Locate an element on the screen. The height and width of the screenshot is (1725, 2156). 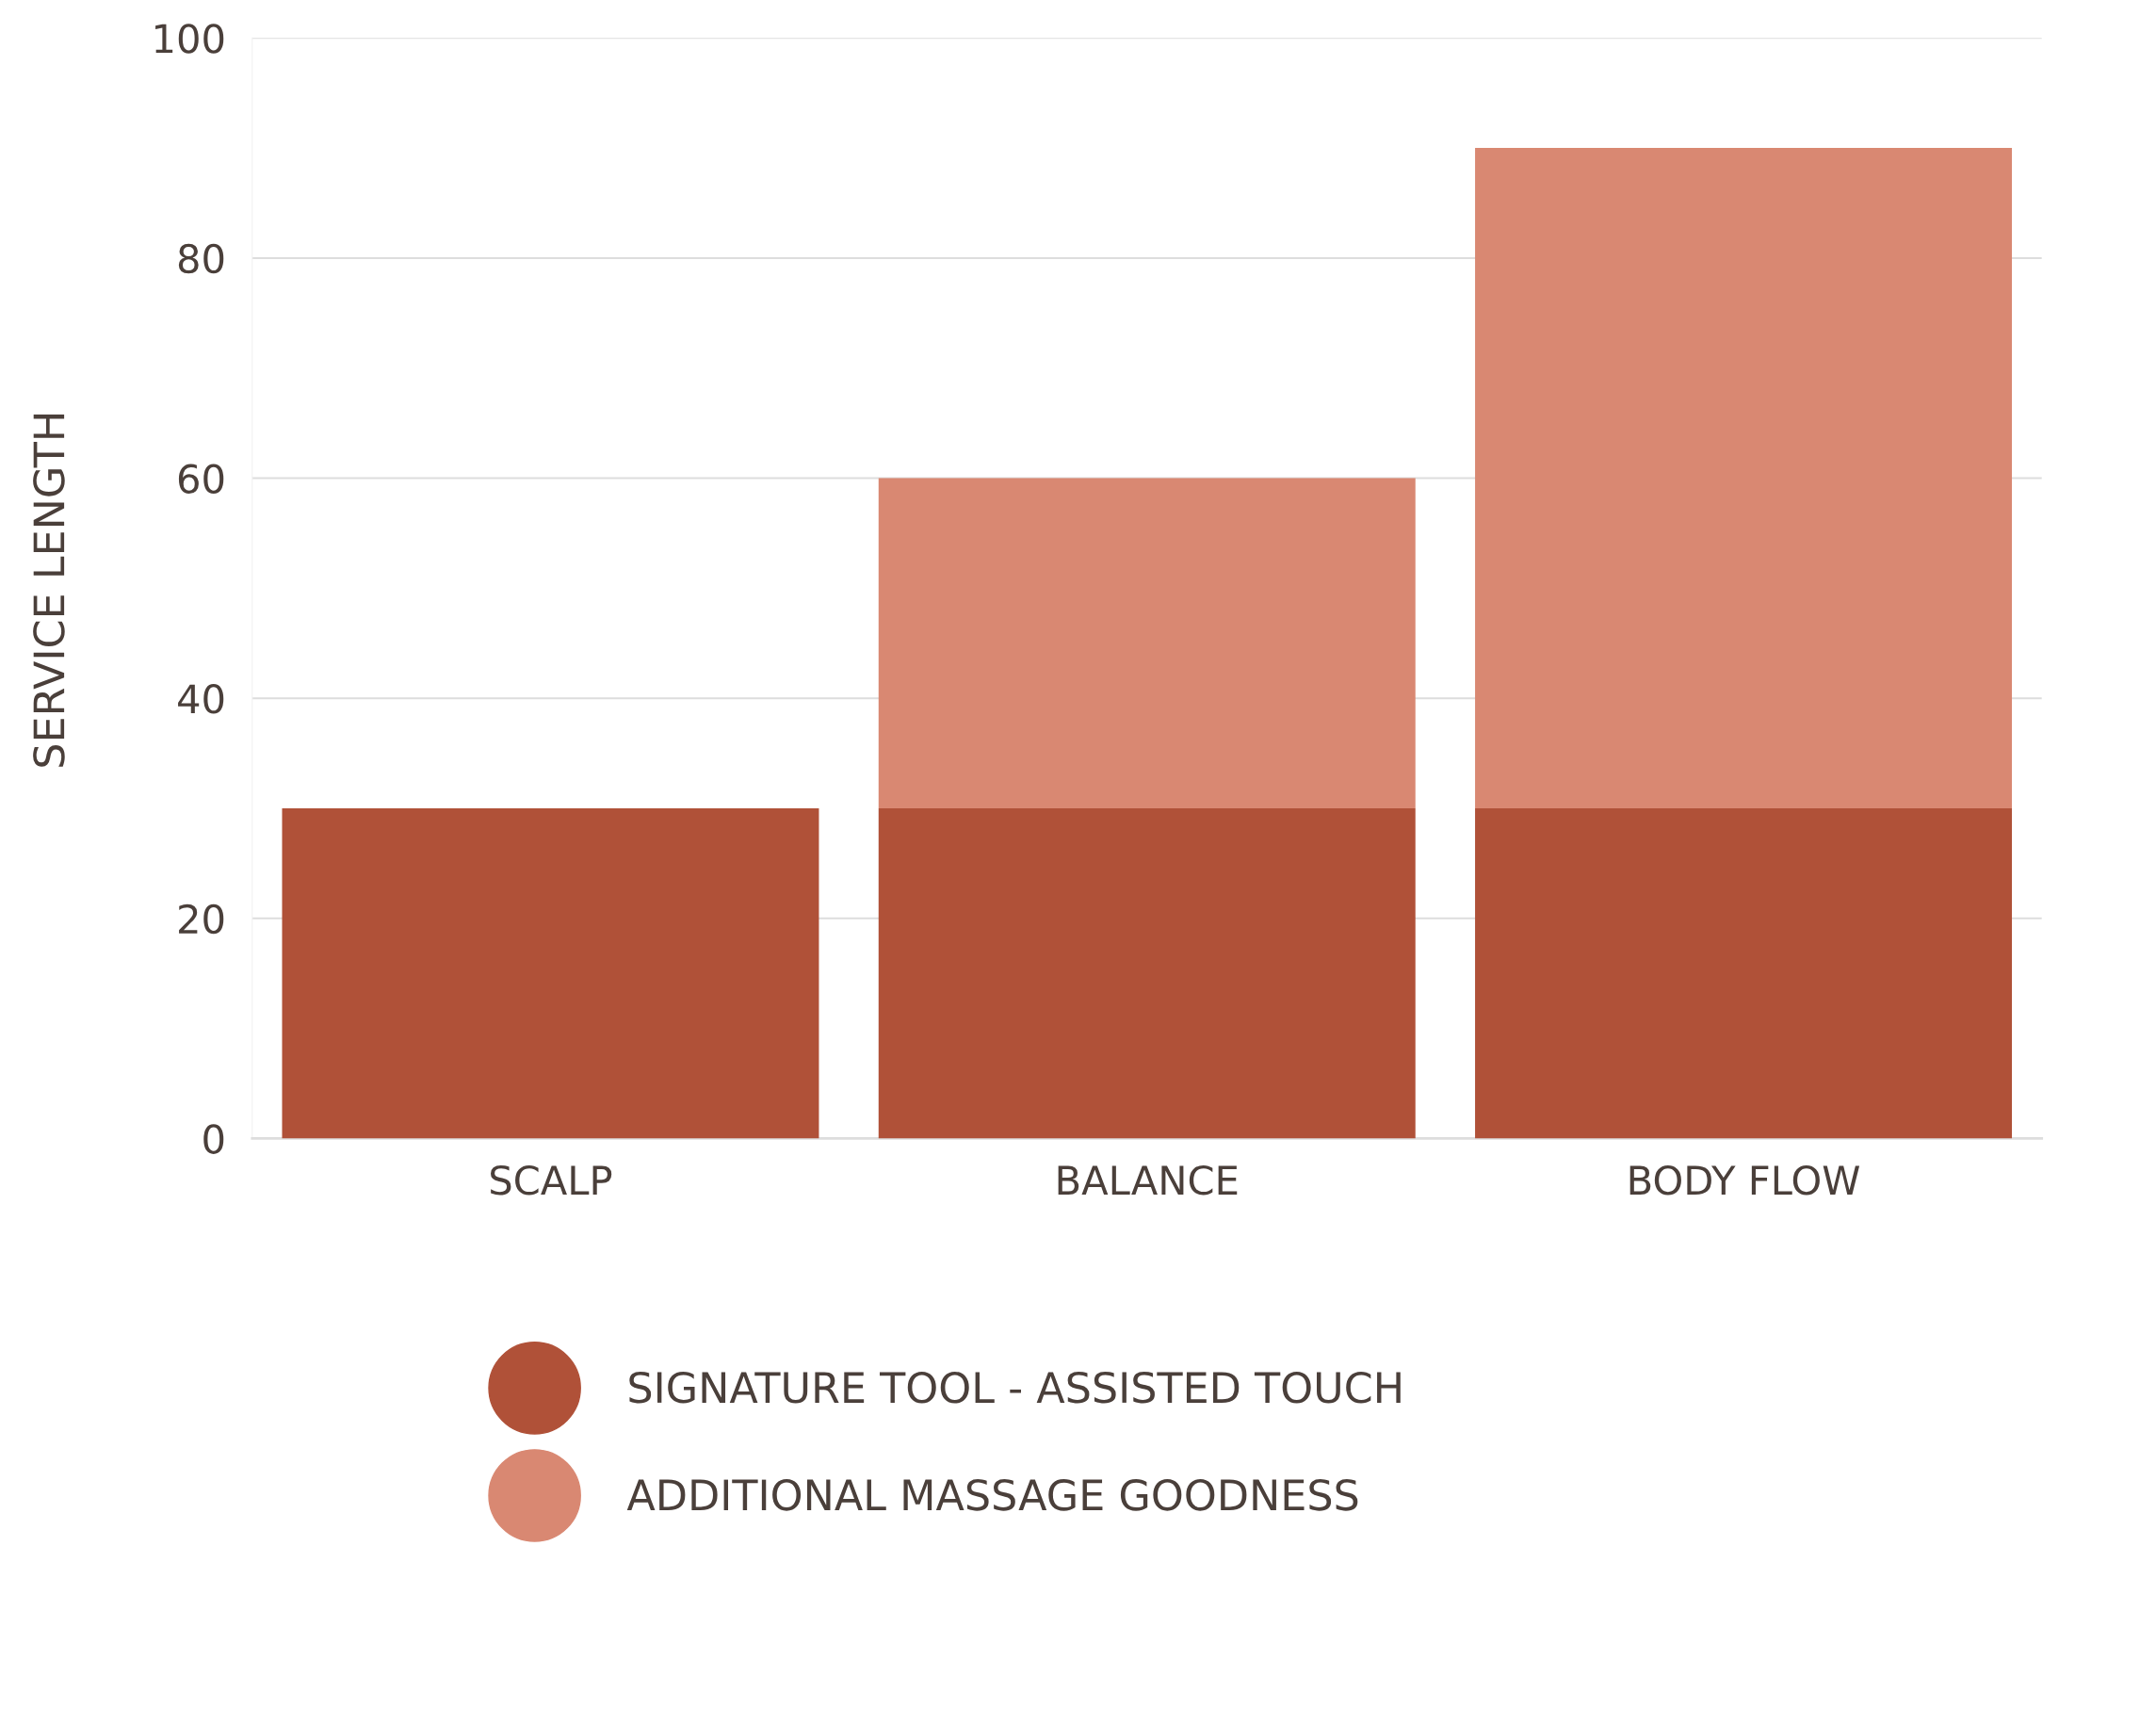
y-tick-label: 20 is located at coordinates (201, 919).